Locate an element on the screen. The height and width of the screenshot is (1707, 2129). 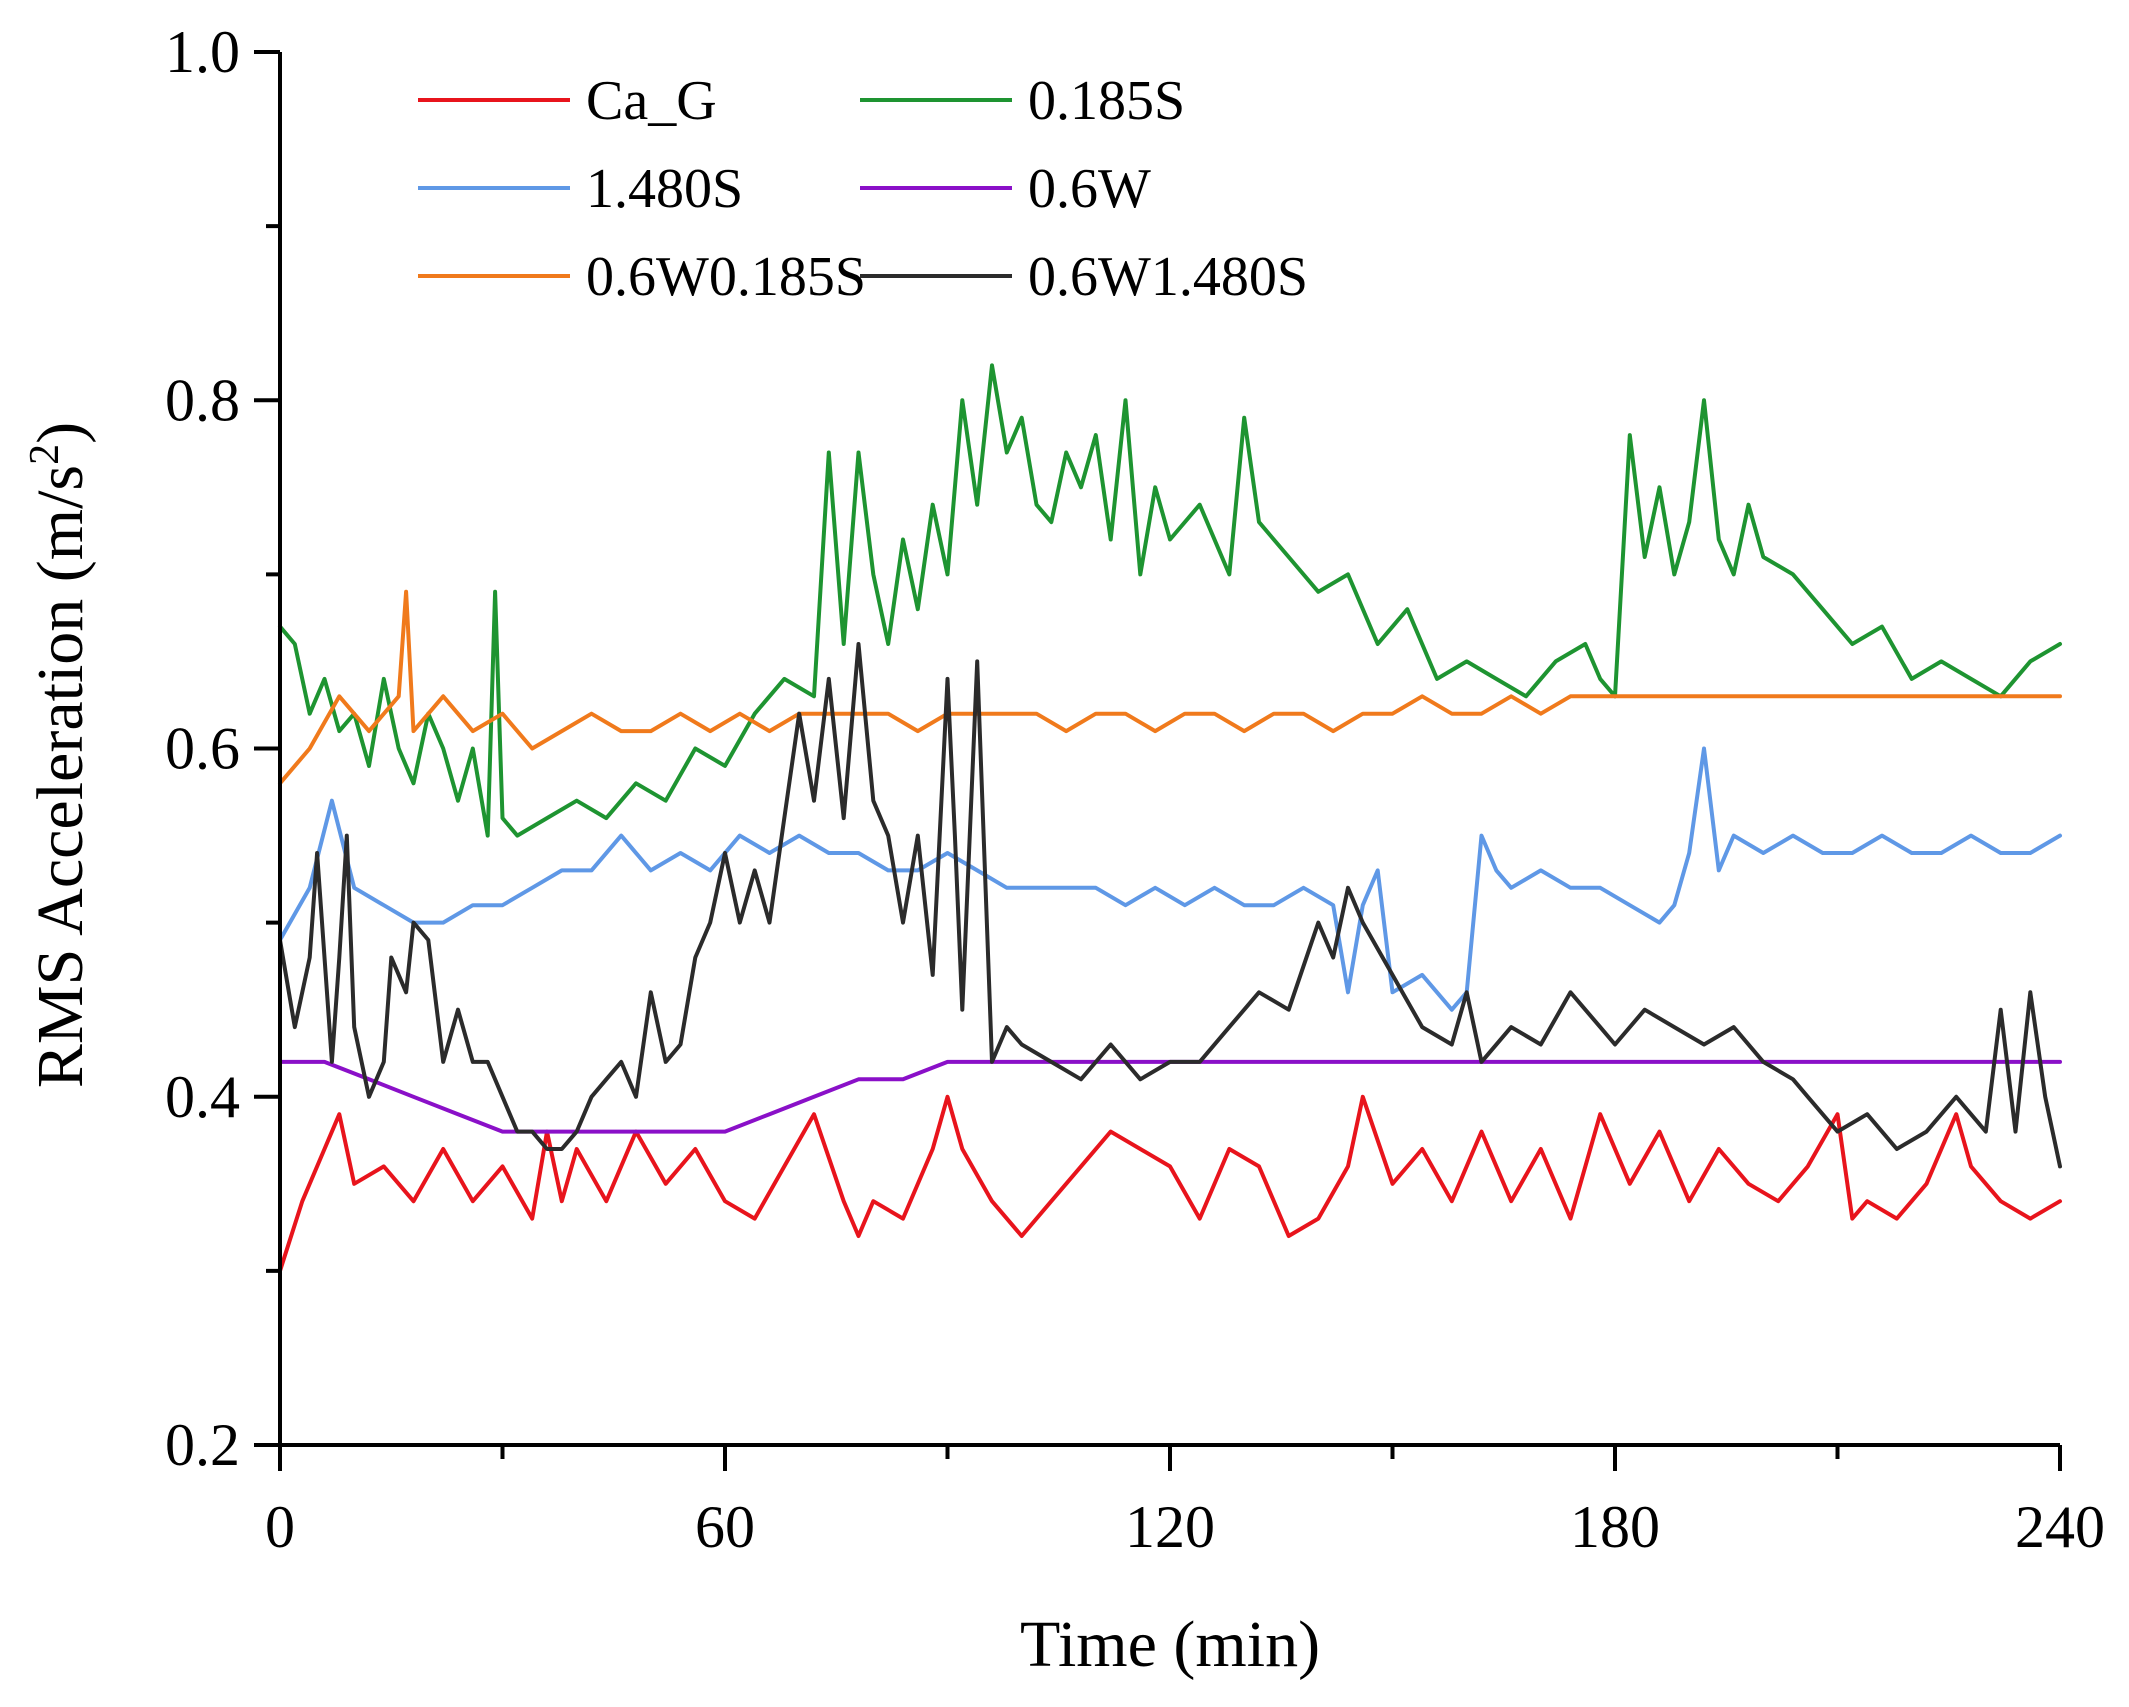
y-ticks: 0.2 0.4 0.6 0.8 1.0 is located at coordinates (222, 748).